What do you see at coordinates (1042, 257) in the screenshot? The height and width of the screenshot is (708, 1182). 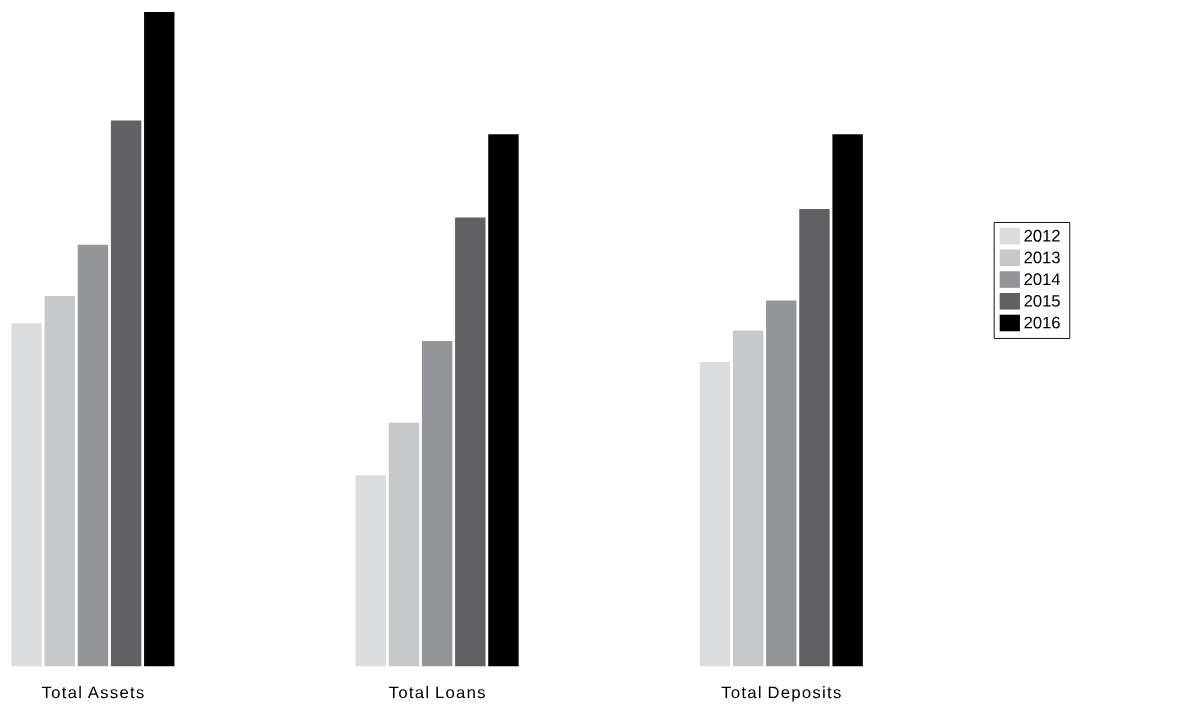 I see `legend-label: 2013` at bounding box center [1042, 257].